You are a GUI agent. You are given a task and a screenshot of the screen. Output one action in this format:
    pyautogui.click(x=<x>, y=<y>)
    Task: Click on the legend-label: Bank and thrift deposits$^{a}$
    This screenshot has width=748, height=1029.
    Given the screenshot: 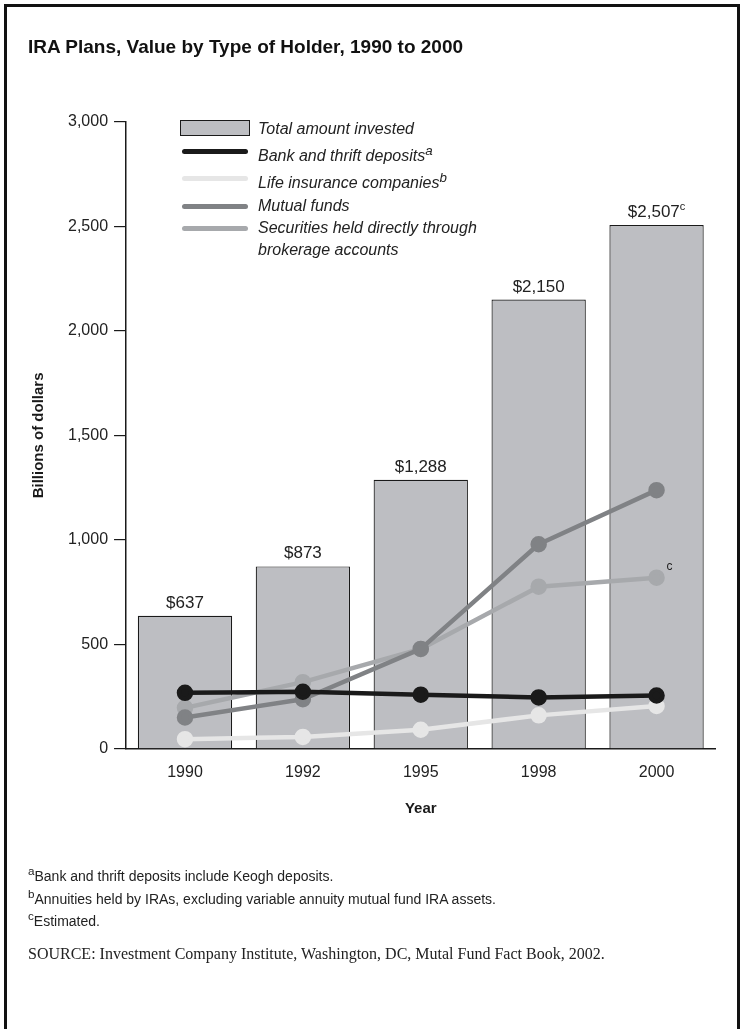 What is the action you would take?
    pyautogui.click(x=345, y=154)
    